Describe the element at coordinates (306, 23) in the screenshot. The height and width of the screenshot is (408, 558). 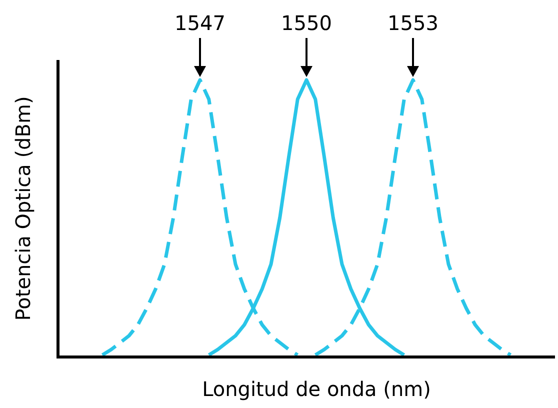
I see `text: 1550` at that location.